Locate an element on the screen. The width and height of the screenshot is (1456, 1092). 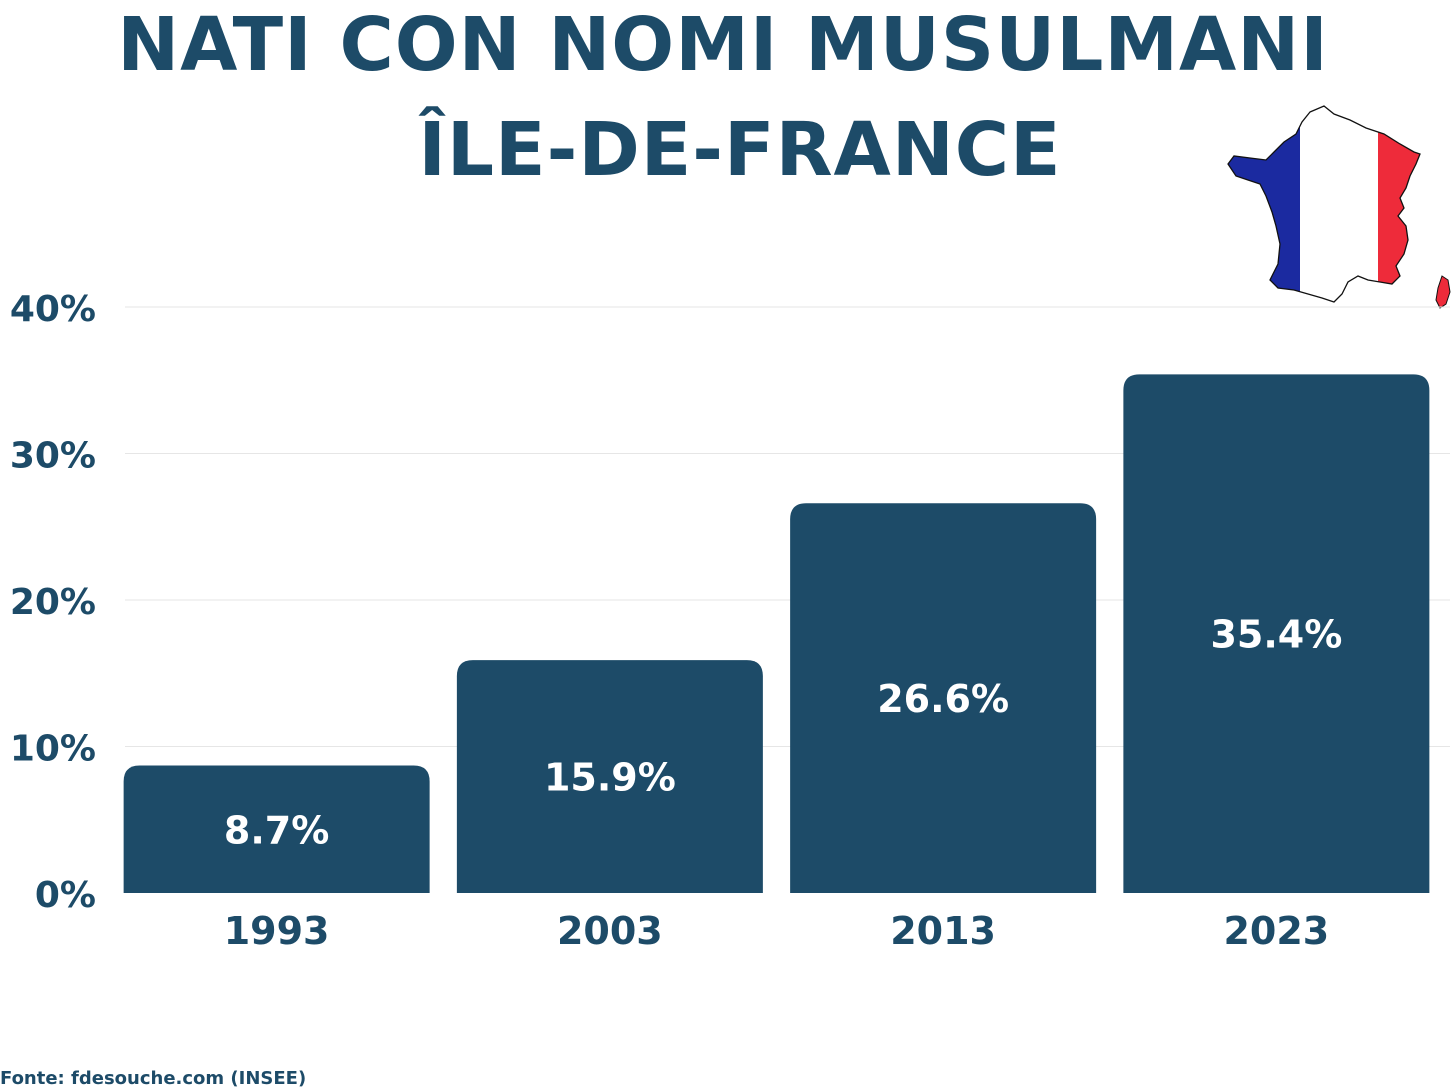
y-tick-label: 40% is located at coordinates (53, 309).